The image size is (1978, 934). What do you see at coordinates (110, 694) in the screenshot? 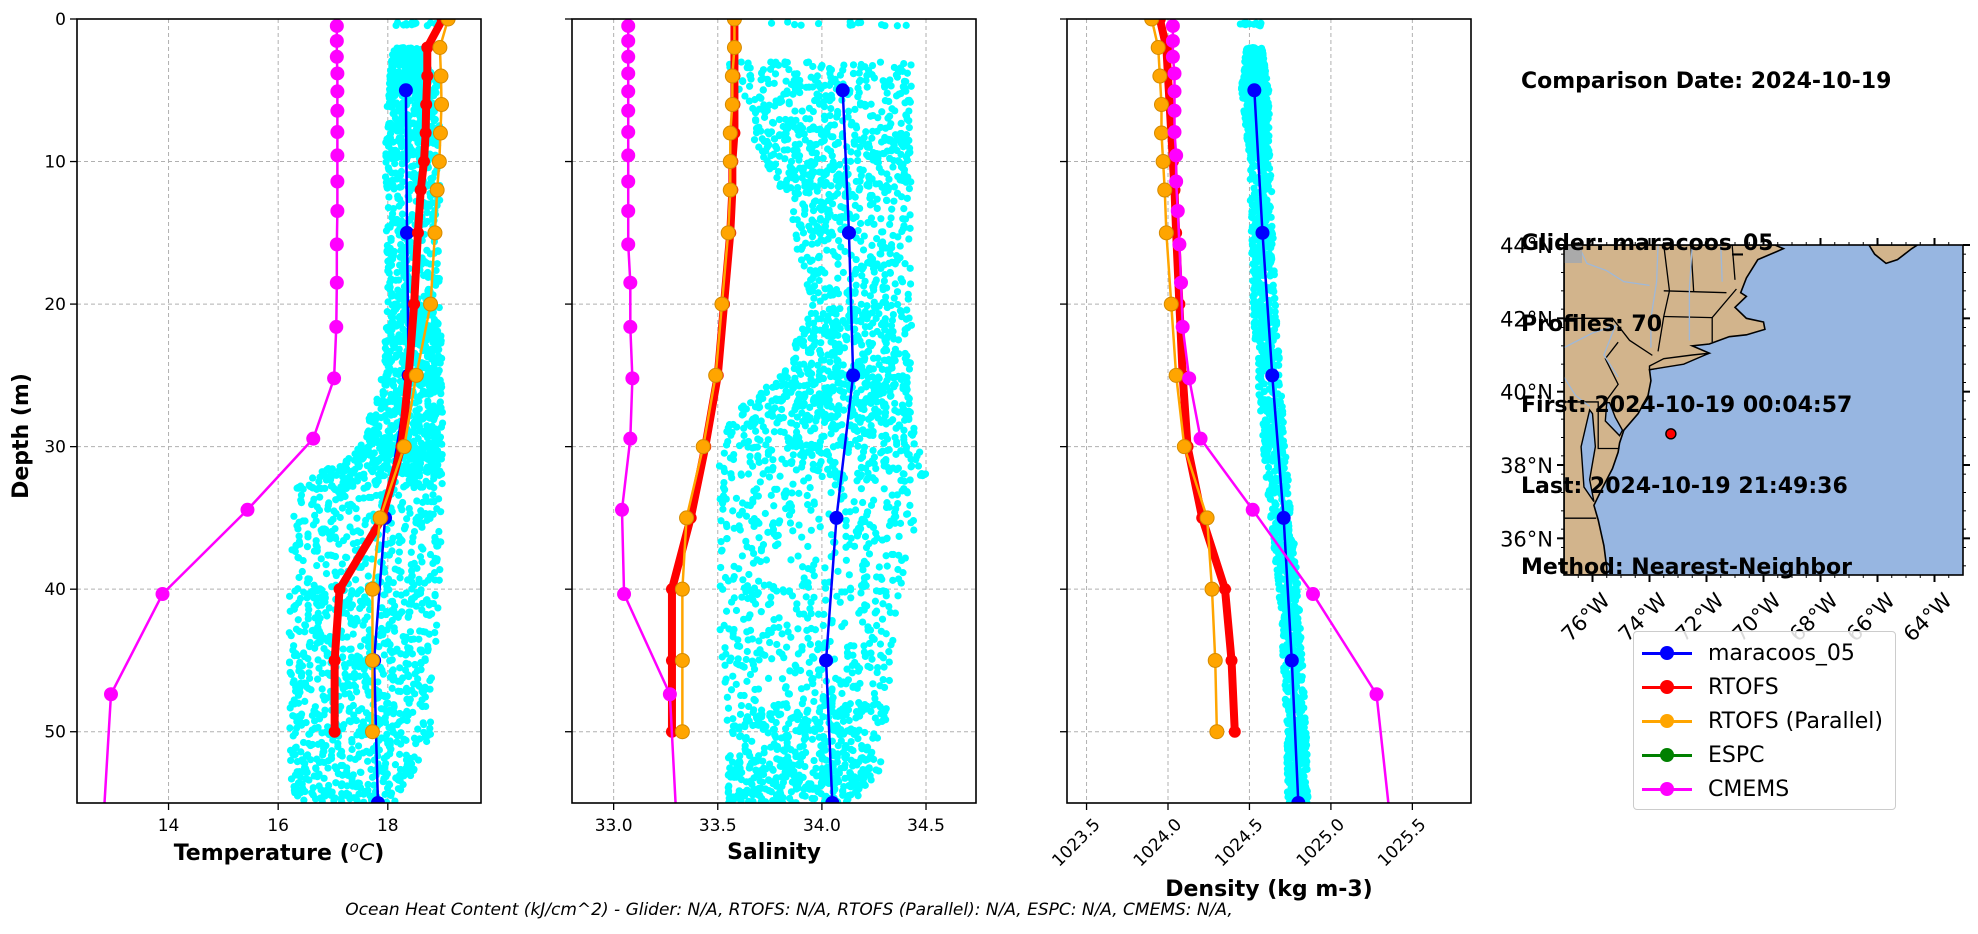
I see `data-point-cmems` at bounding box center [110, 694].